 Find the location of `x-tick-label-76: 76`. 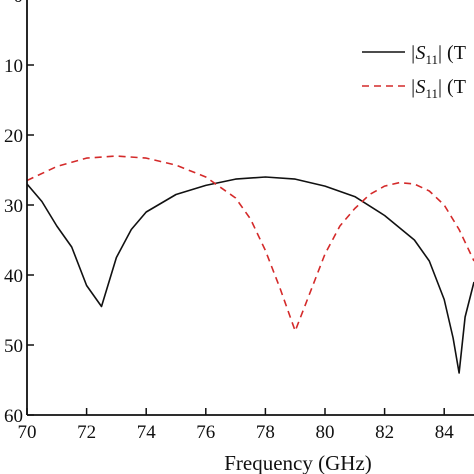

x-tick-label-76: 76 is located at coordinates (205, 432).